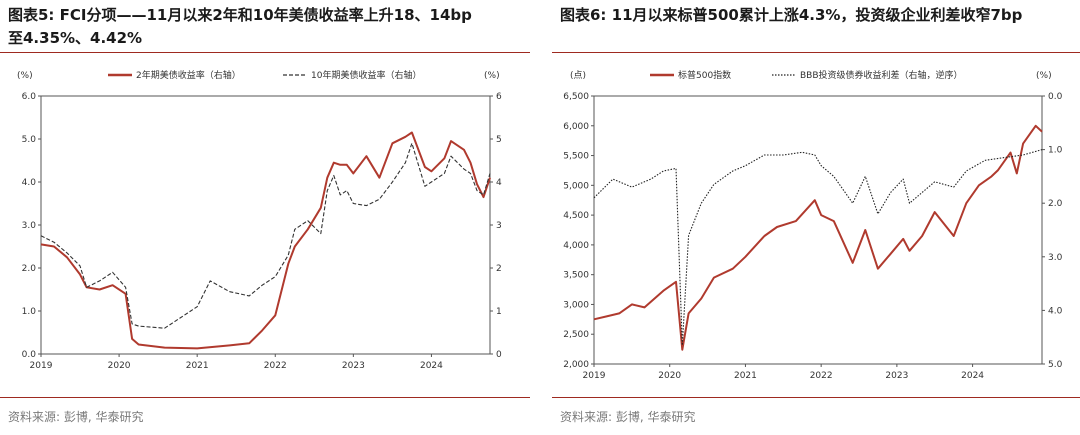 The width and height of the screenshot is (1080, 435). I want to click on left-tick-label: 0.0, so click(29, 355).